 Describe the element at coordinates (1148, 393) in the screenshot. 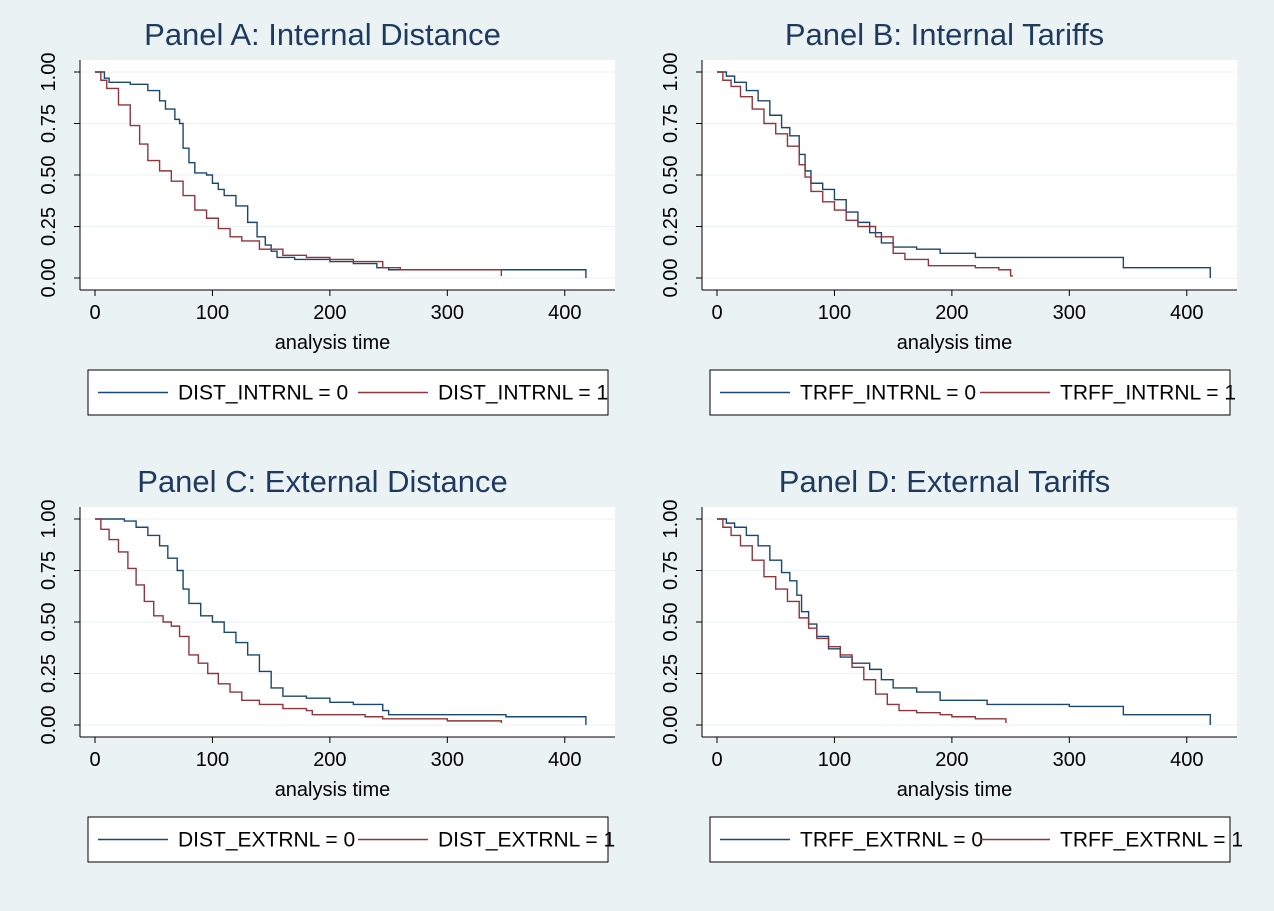

I see `legend-label-1: TRFF_INTRNL = 1` at that location.